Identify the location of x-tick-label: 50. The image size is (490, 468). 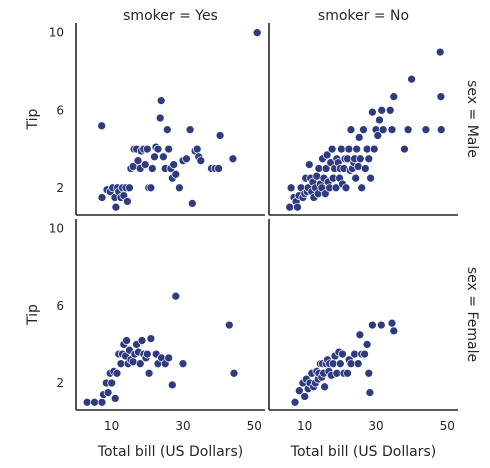
(254, 426).